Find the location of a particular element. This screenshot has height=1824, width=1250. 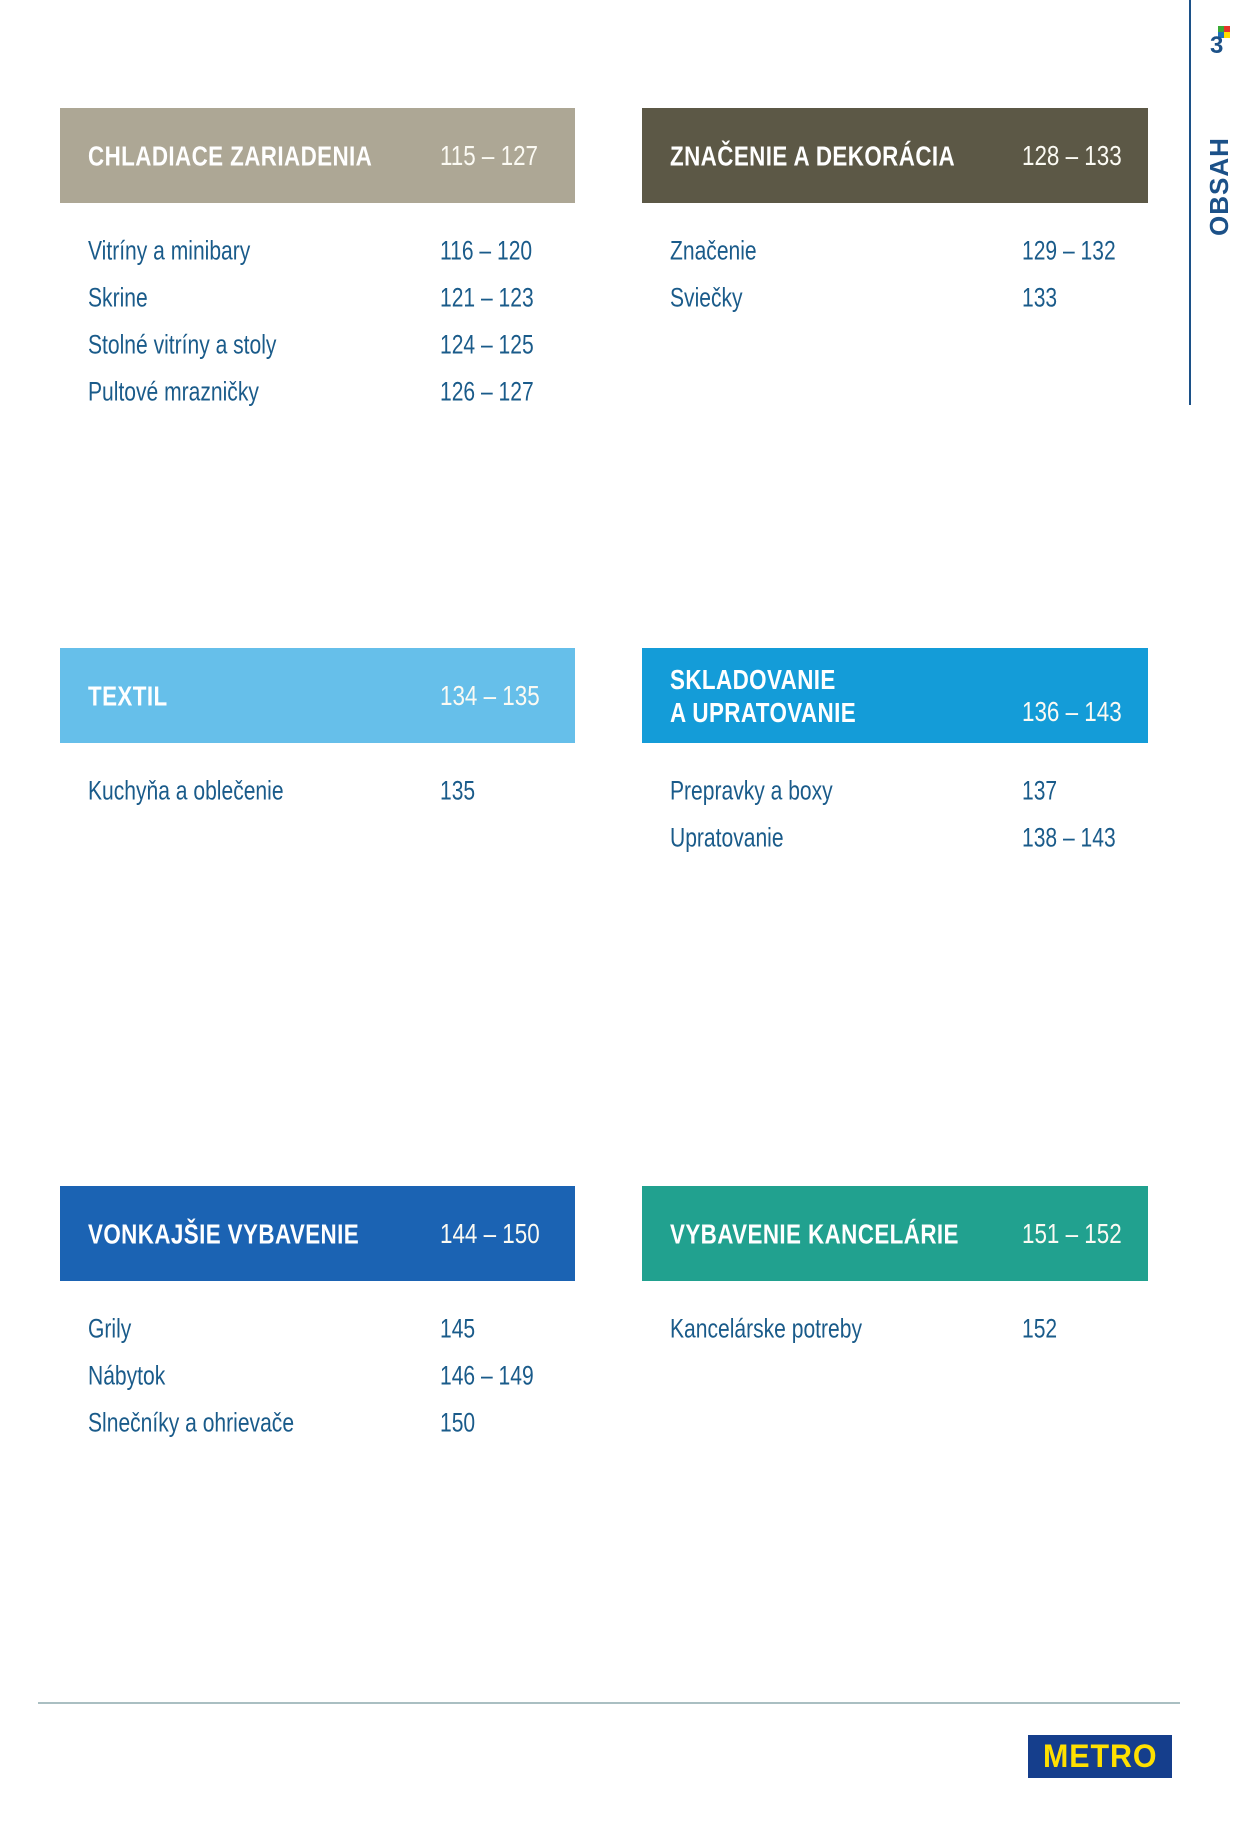

toc-item: Upratovanie 138 – 143 is located at coordinates (895, 837).